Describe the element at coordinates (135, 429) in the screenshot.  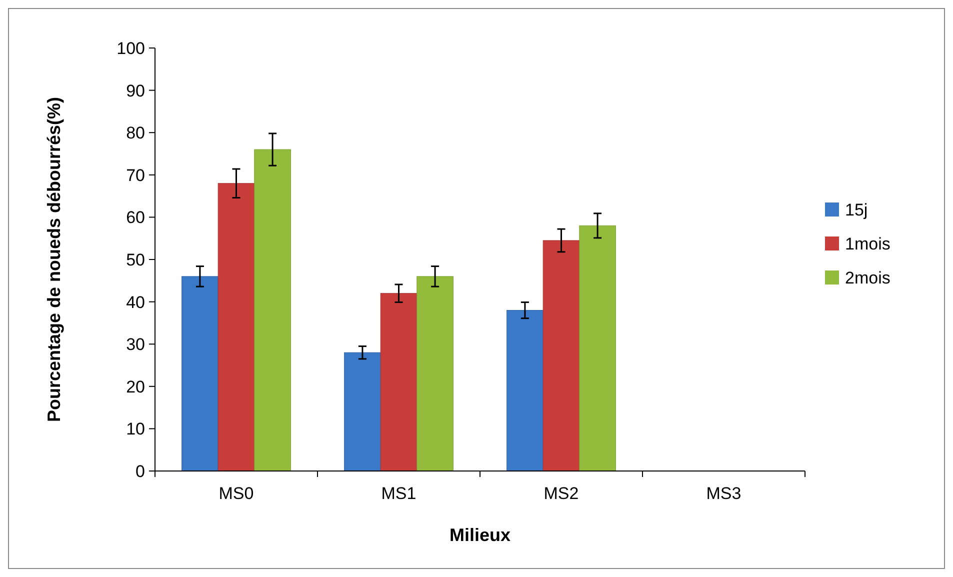
I see `y-tick-label: 10` at that location.